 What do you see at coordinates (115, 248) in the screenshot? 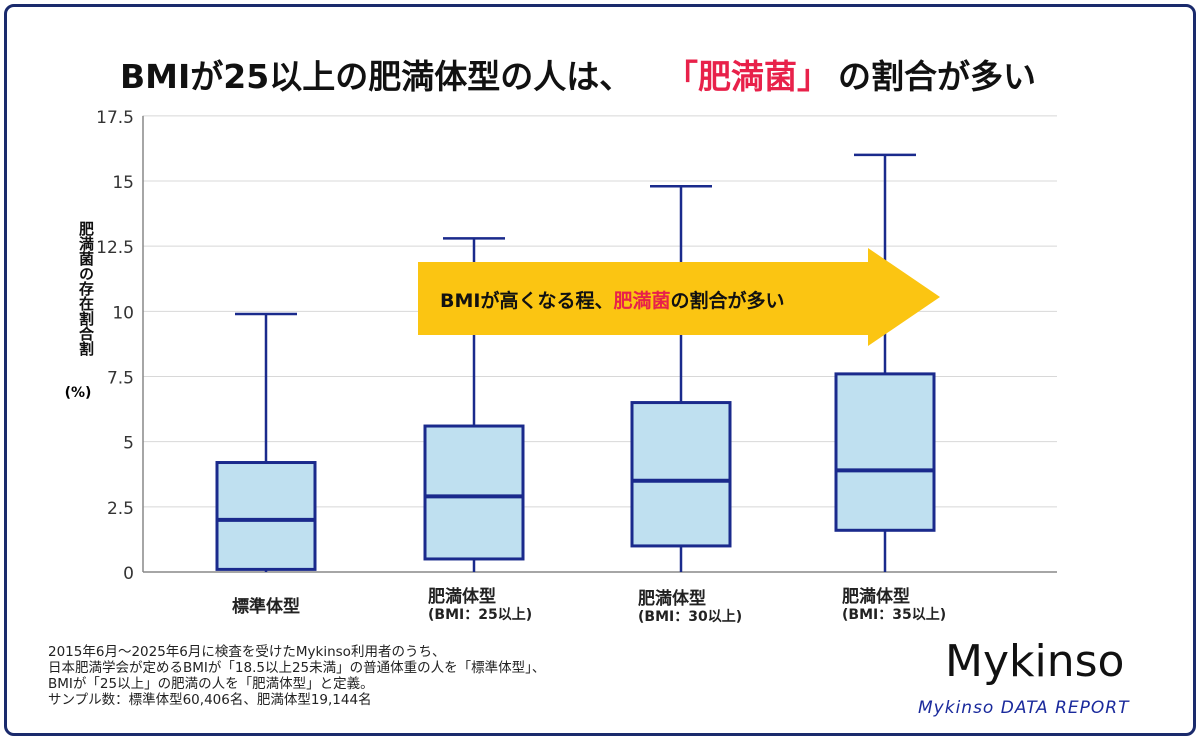
I see `y-tick-label: 12.5` at bounding box center [115, 248].